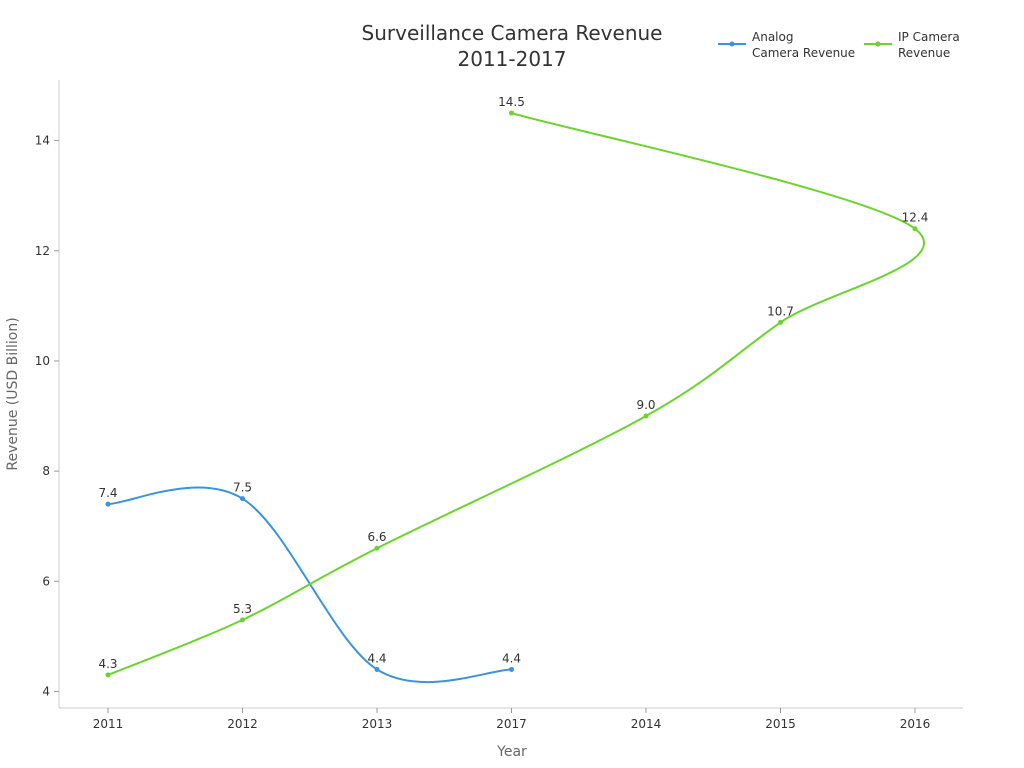  What do you see at coordinates (645, 405) in the screenshot?
I see `data-label-ip: 9.0` at bounding box center [645, 405].